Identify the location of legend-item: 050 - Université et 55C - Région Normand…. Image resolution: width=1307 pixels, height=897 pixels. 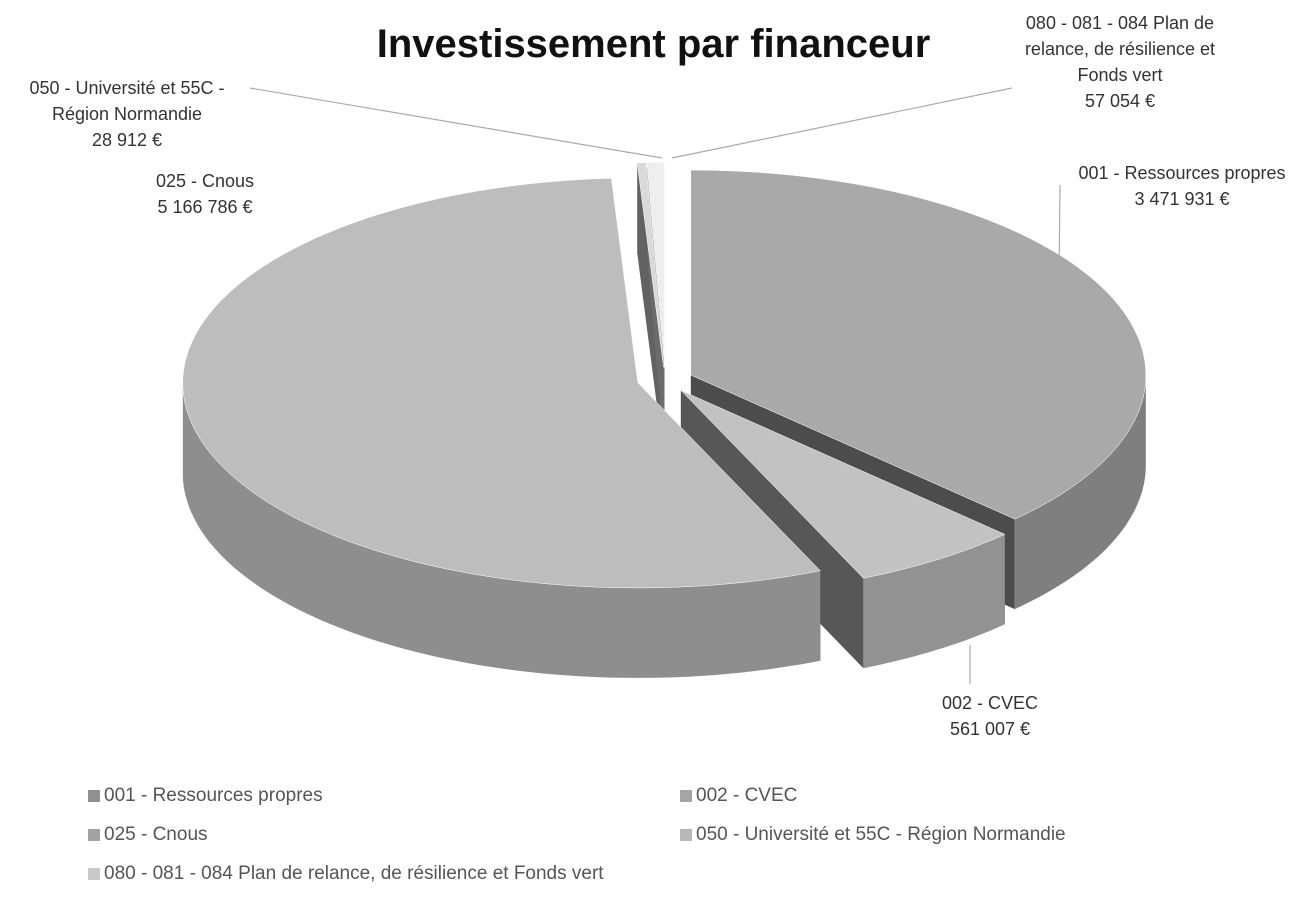
(974, 835).